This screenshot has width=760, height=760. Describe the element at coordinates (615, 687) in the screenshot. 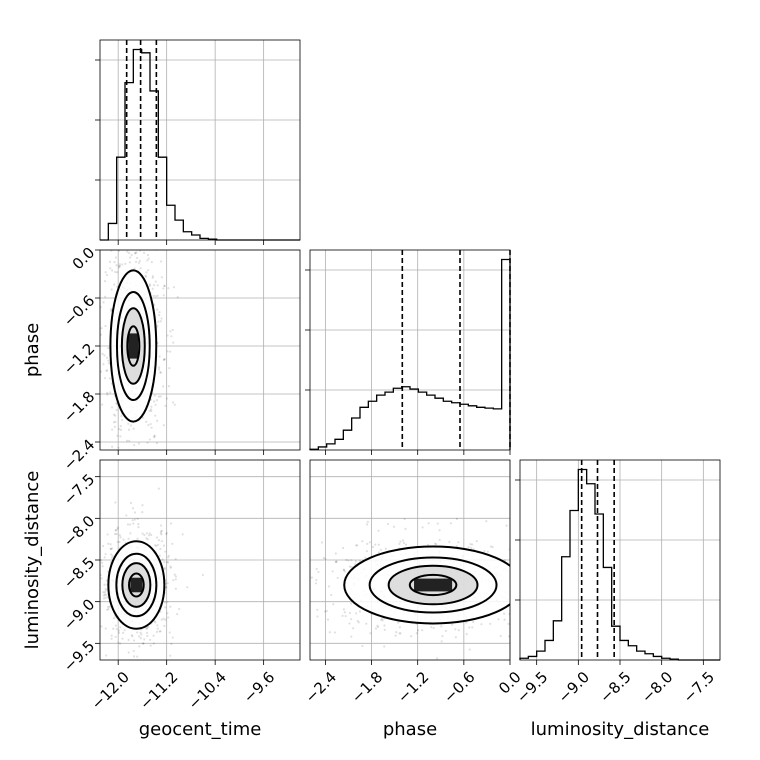

I see `x-tick-label: −8.5` at that location.